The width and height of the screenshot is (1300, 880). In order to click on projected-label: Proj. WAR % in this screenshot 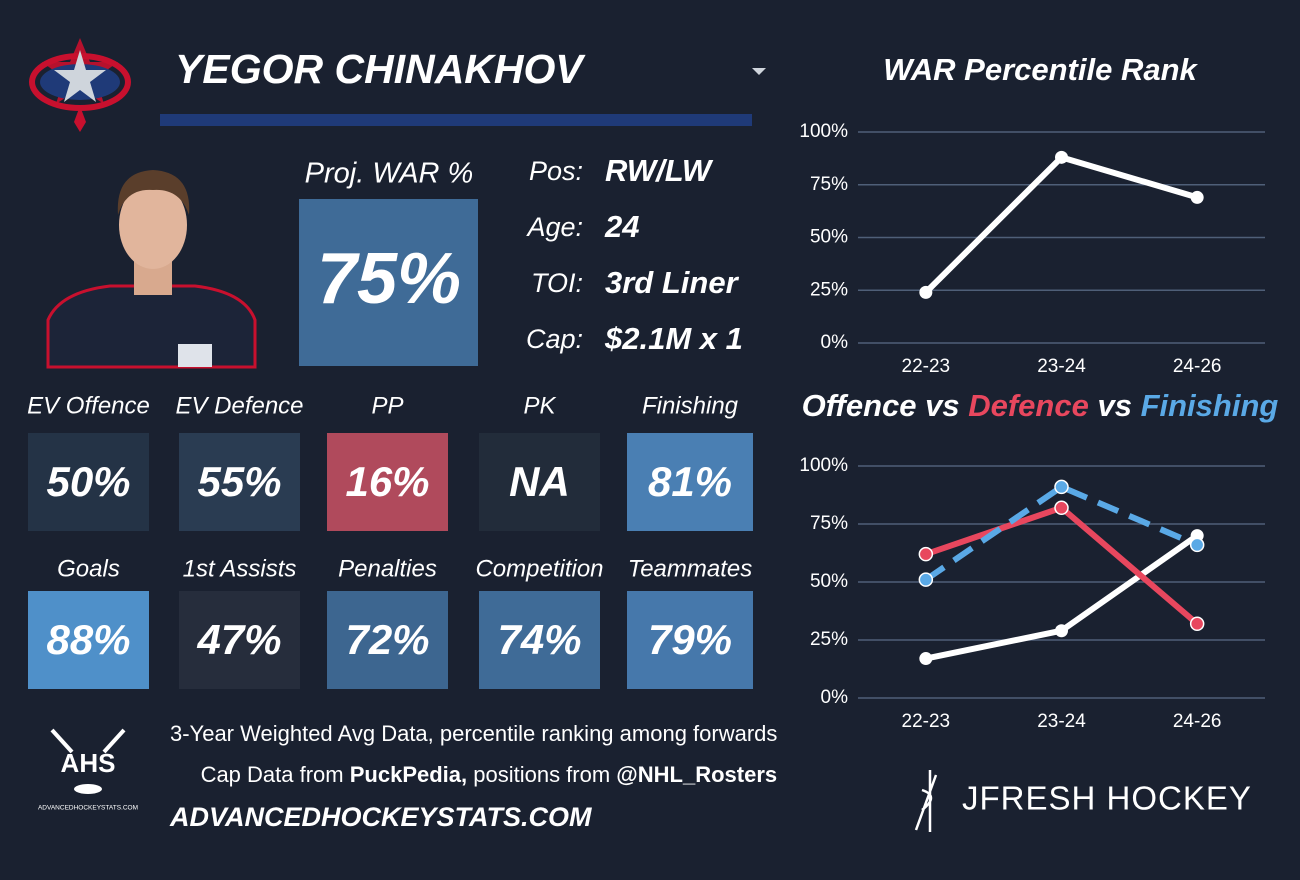, I will do `click(389, 174)`.